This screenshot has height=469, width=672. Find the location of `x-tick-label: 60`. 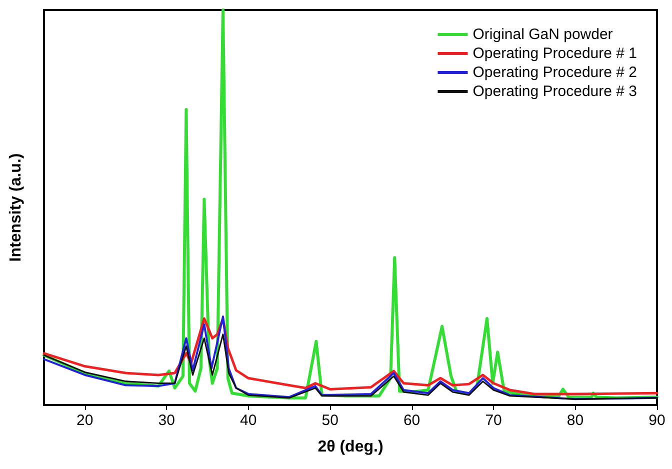

x-tick-label: 60 is located at coordinates (411, 420).